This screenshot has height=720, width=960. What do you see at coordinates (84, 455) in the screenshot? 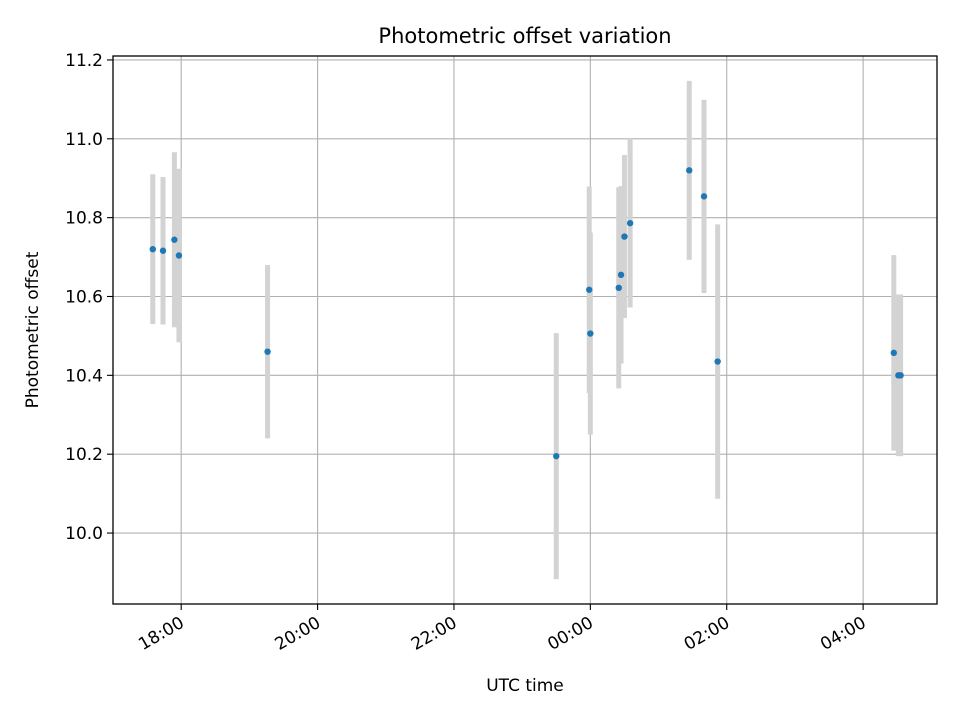
I see `y-tick-label: 10.2` at bounding box center [84, 455].